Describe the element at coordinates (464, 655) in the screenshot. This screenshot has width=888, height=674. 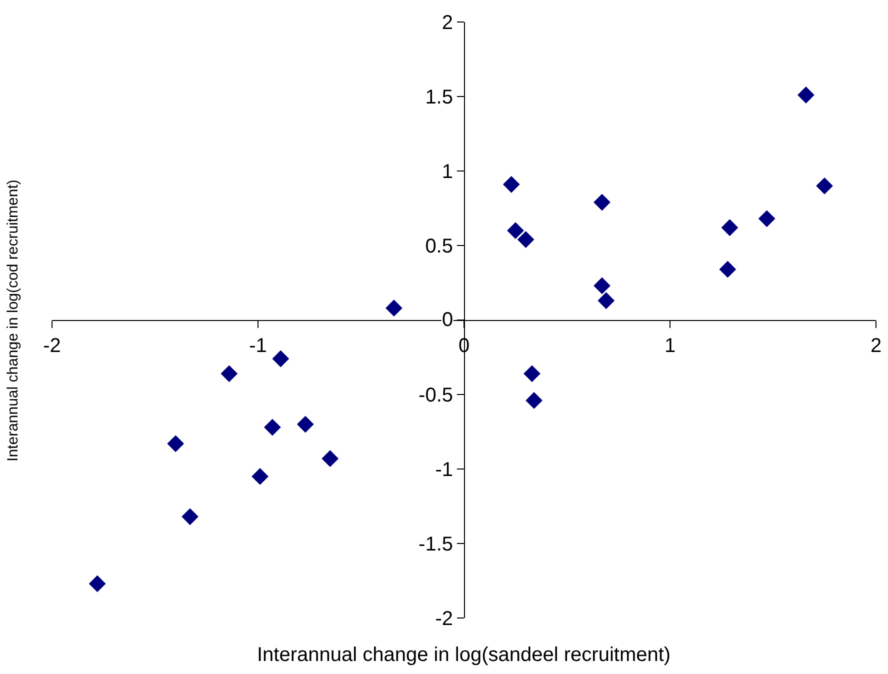
I see `x-axis-title: Interannual change in log(sandeel recruitment)` at that location.